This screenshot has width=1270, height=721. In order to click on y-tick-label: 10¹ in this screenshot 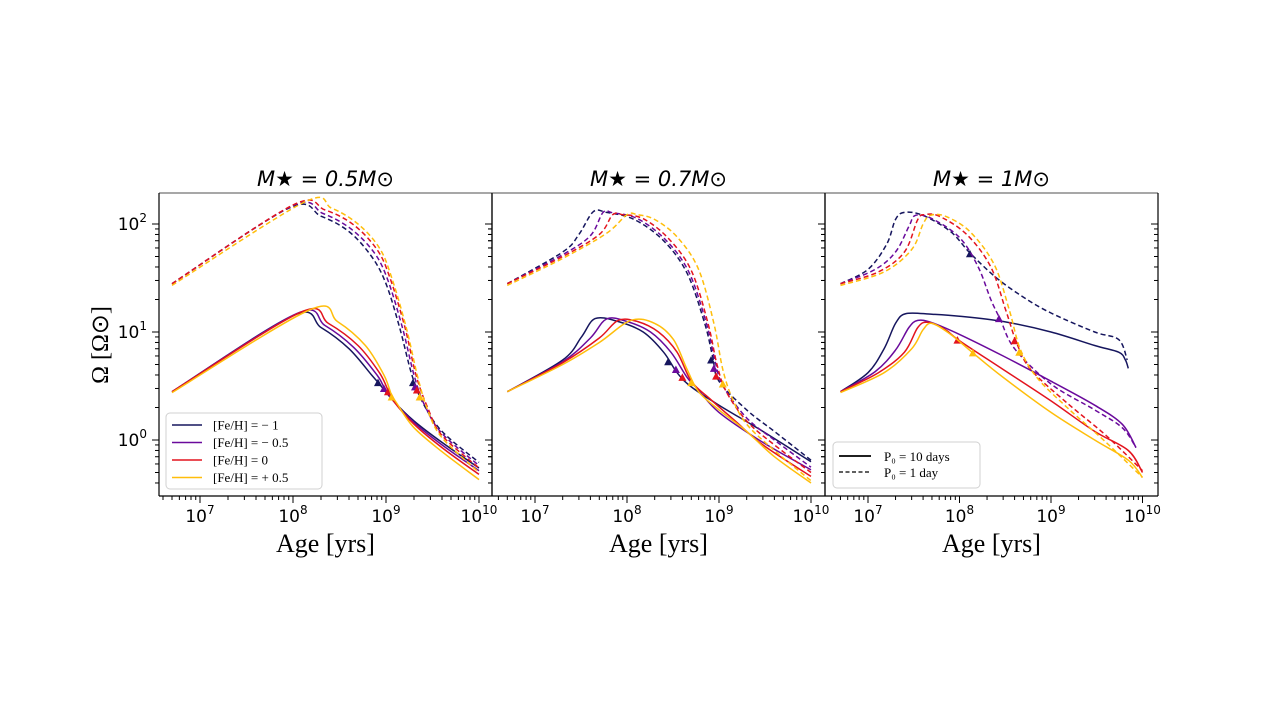, I will do `click(132, 331)`.